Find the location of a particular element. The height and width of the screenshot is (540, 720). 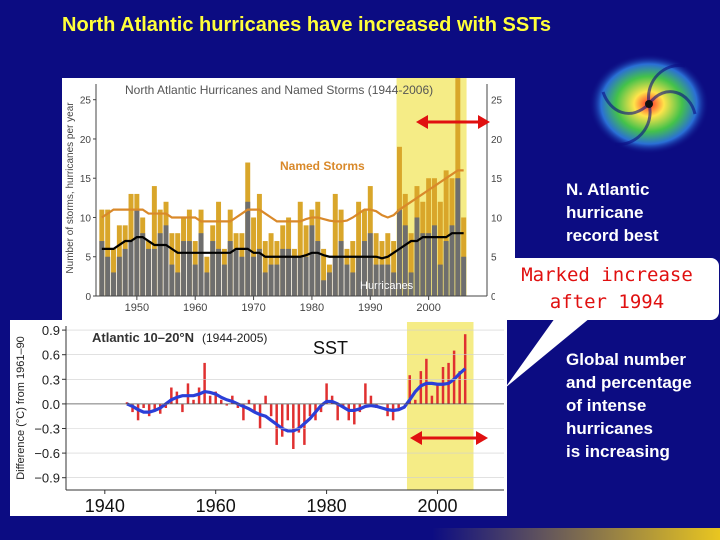

y-tick-label-right: 10 is located at coordinates (497, 218).